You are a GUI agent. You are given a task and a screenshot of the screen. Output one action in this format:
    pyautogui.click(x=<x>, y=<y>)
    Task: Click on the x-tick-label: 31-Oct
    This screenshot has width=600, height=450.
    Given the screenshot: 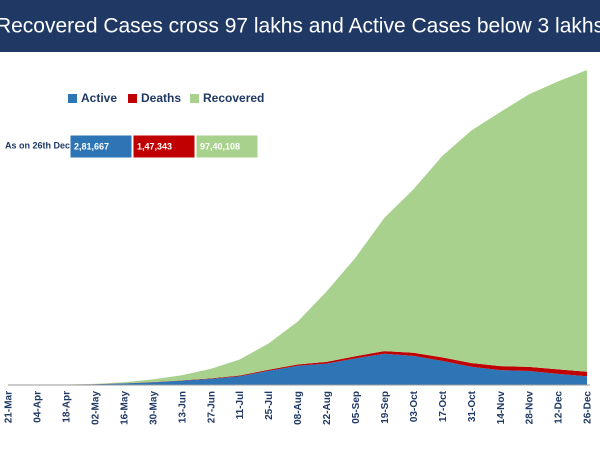 What is the action you would take?
    pyautogui.click(x=472, y=406)
    